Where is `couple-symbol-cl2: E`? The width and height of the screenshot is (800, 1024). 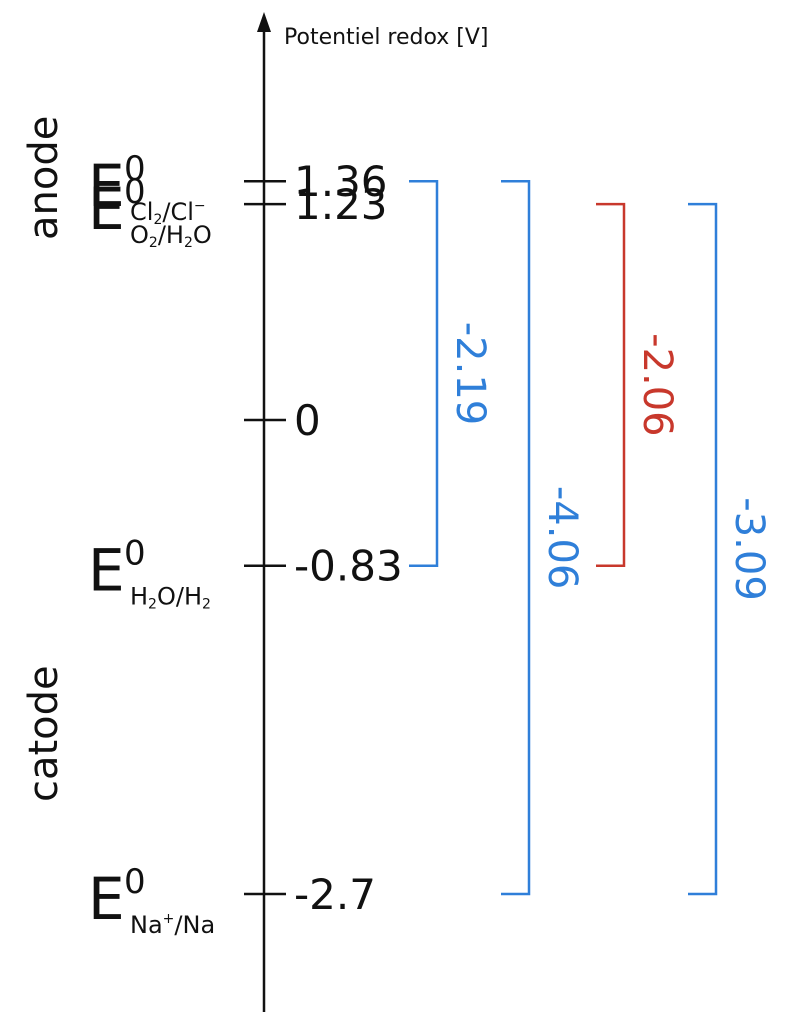
couple-symbol-cl2: E is located at coordinates (106, 186).